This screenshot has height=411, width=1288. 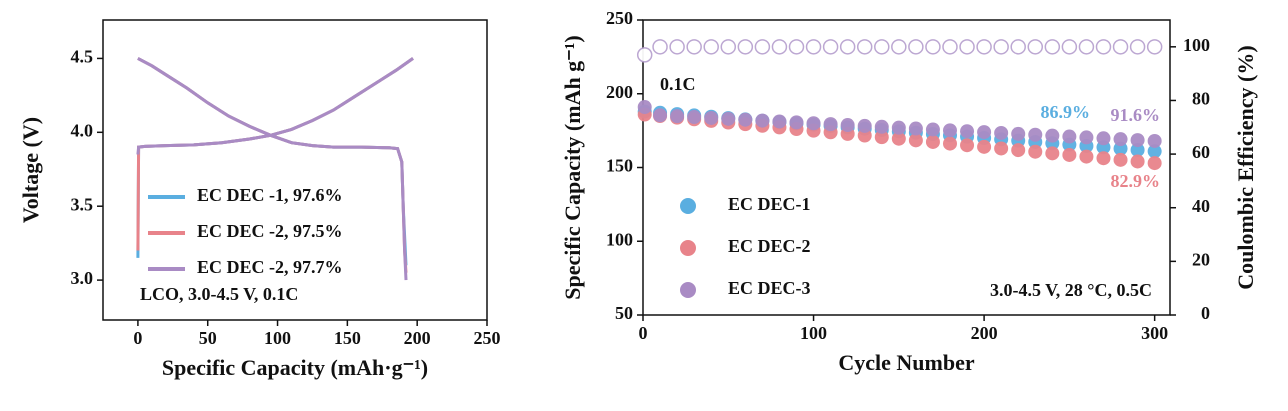 What do you see at coordinates (347, 338) in the screenshot?
I see `x-tick-label: 150` at bounding box center [347, 338].